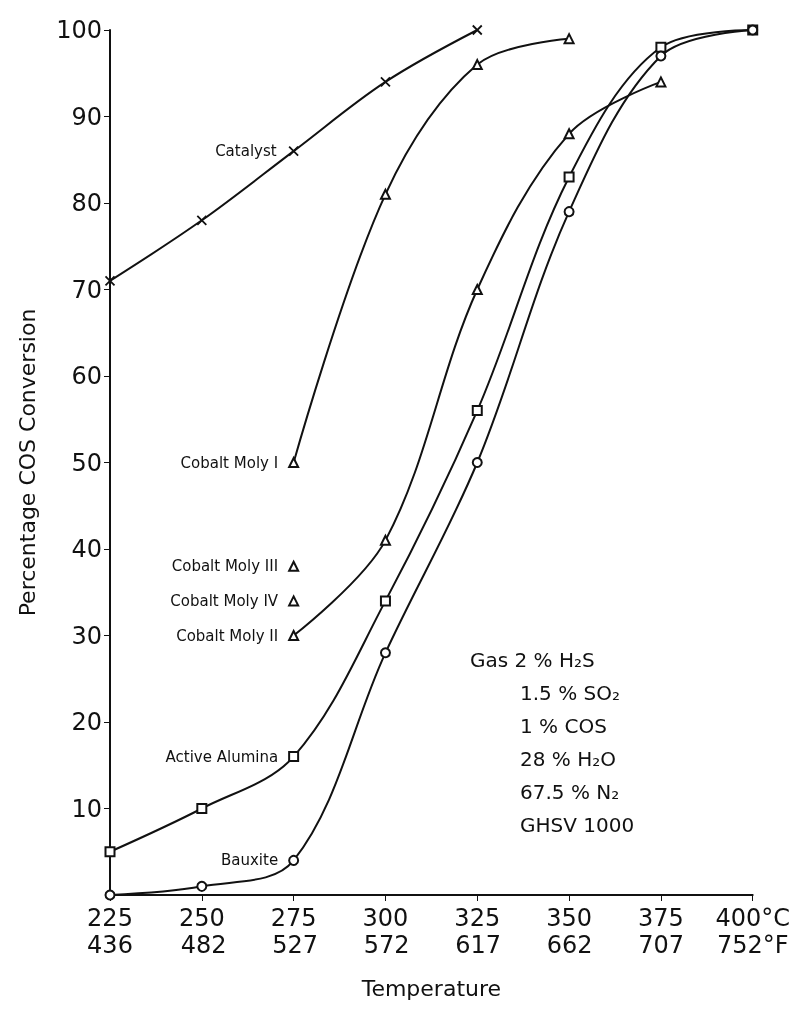 This screenshot has width=793, height=1025. What do you see at coordinates (227, 635) in the screenshot?
I see `series-label: Cobalt Moly II` at bounding box center [227, 635].